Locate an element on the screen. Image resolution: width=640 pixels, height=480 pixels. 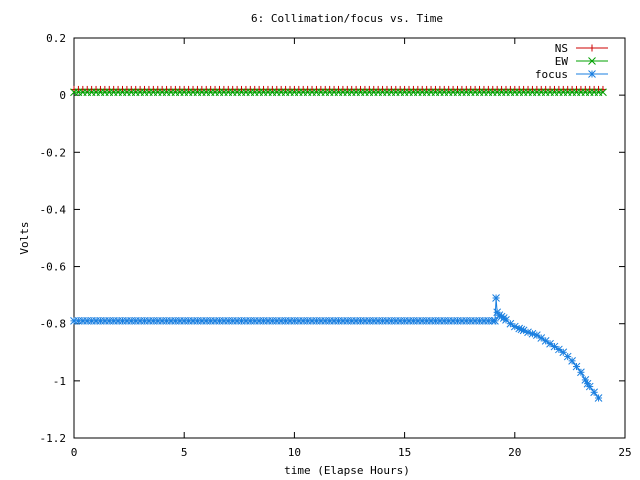
y-axis-label: Volts is located at coordinates (24, 237).